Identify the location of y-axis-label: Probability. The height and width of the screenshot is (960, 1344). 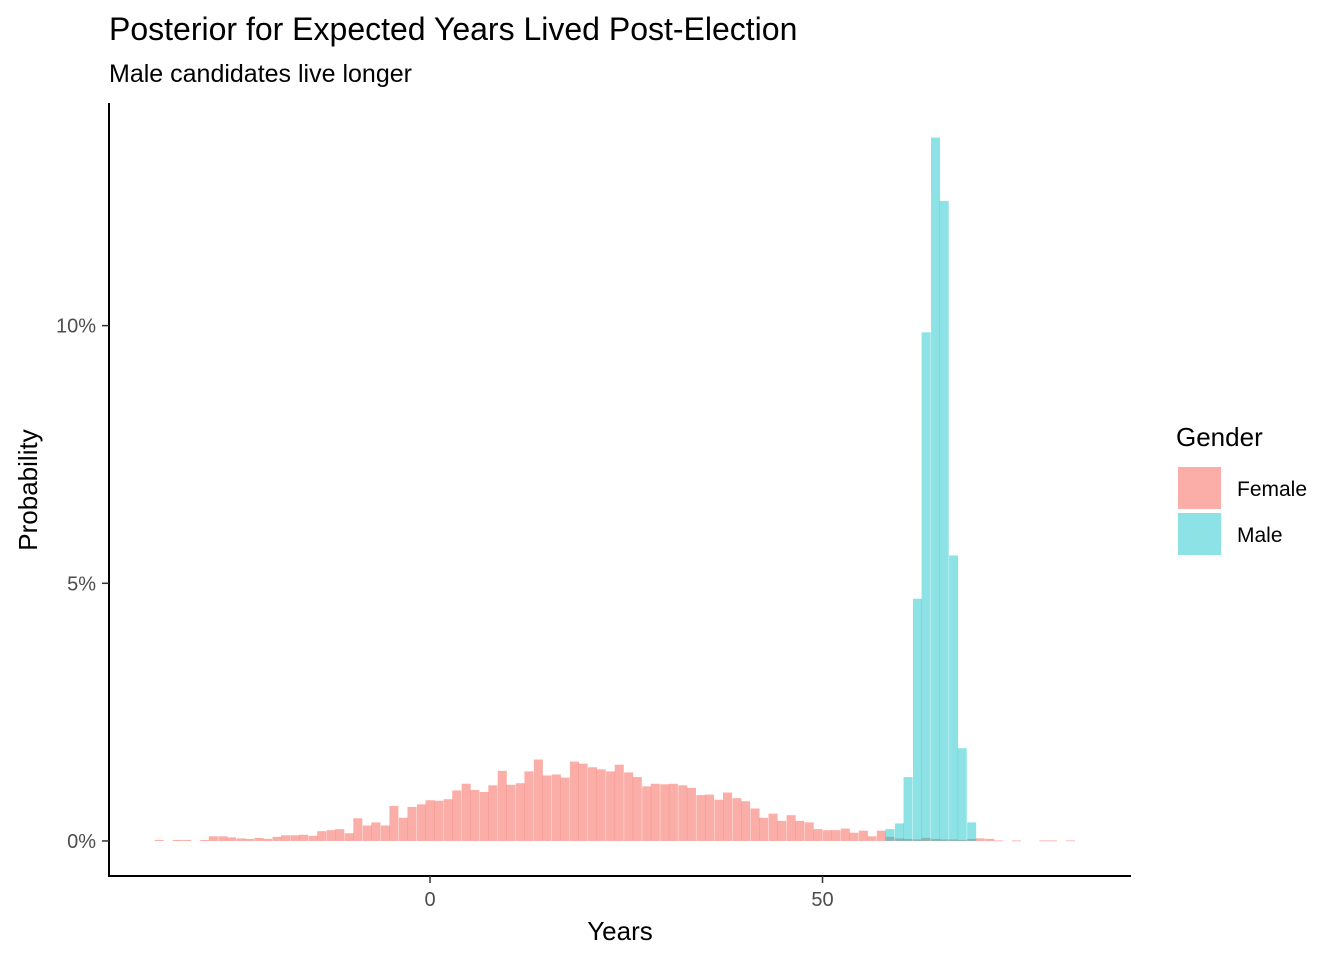
(28, 489).